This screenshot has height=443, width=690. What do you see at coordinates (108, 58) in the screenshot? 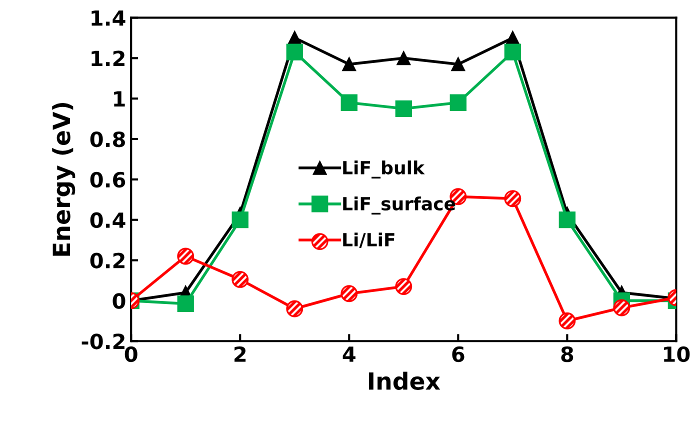
I see `y-tick-label: 1.2` at bounding box center [108, 58].